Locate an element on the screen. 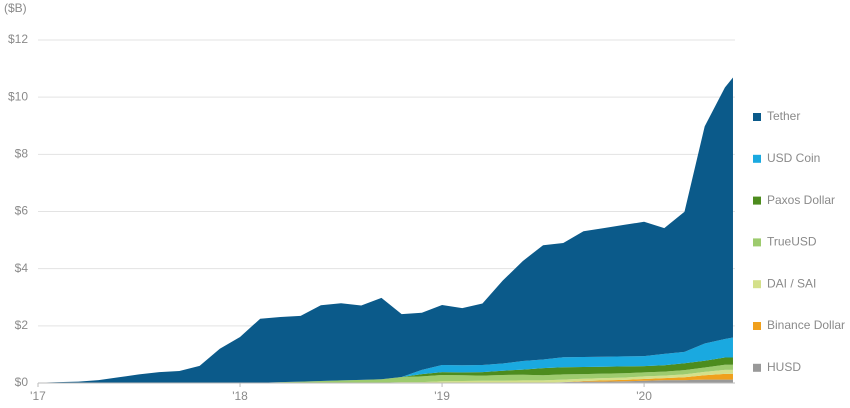 This screenshot has height=408, width=850. legend-label: DAI / SAI is located at coordinates (791, 283).